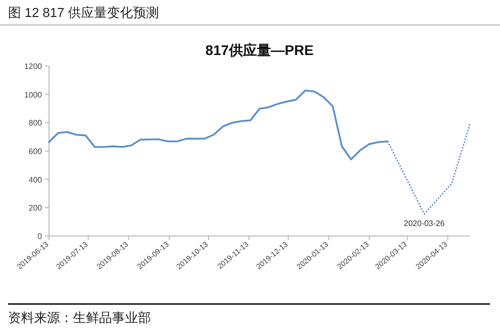 The image size is (500, 331). What do you see at coordinates (35, 123) in the screenshot?
I see `y-tick-label: 800` at bounding box center [35, 123].